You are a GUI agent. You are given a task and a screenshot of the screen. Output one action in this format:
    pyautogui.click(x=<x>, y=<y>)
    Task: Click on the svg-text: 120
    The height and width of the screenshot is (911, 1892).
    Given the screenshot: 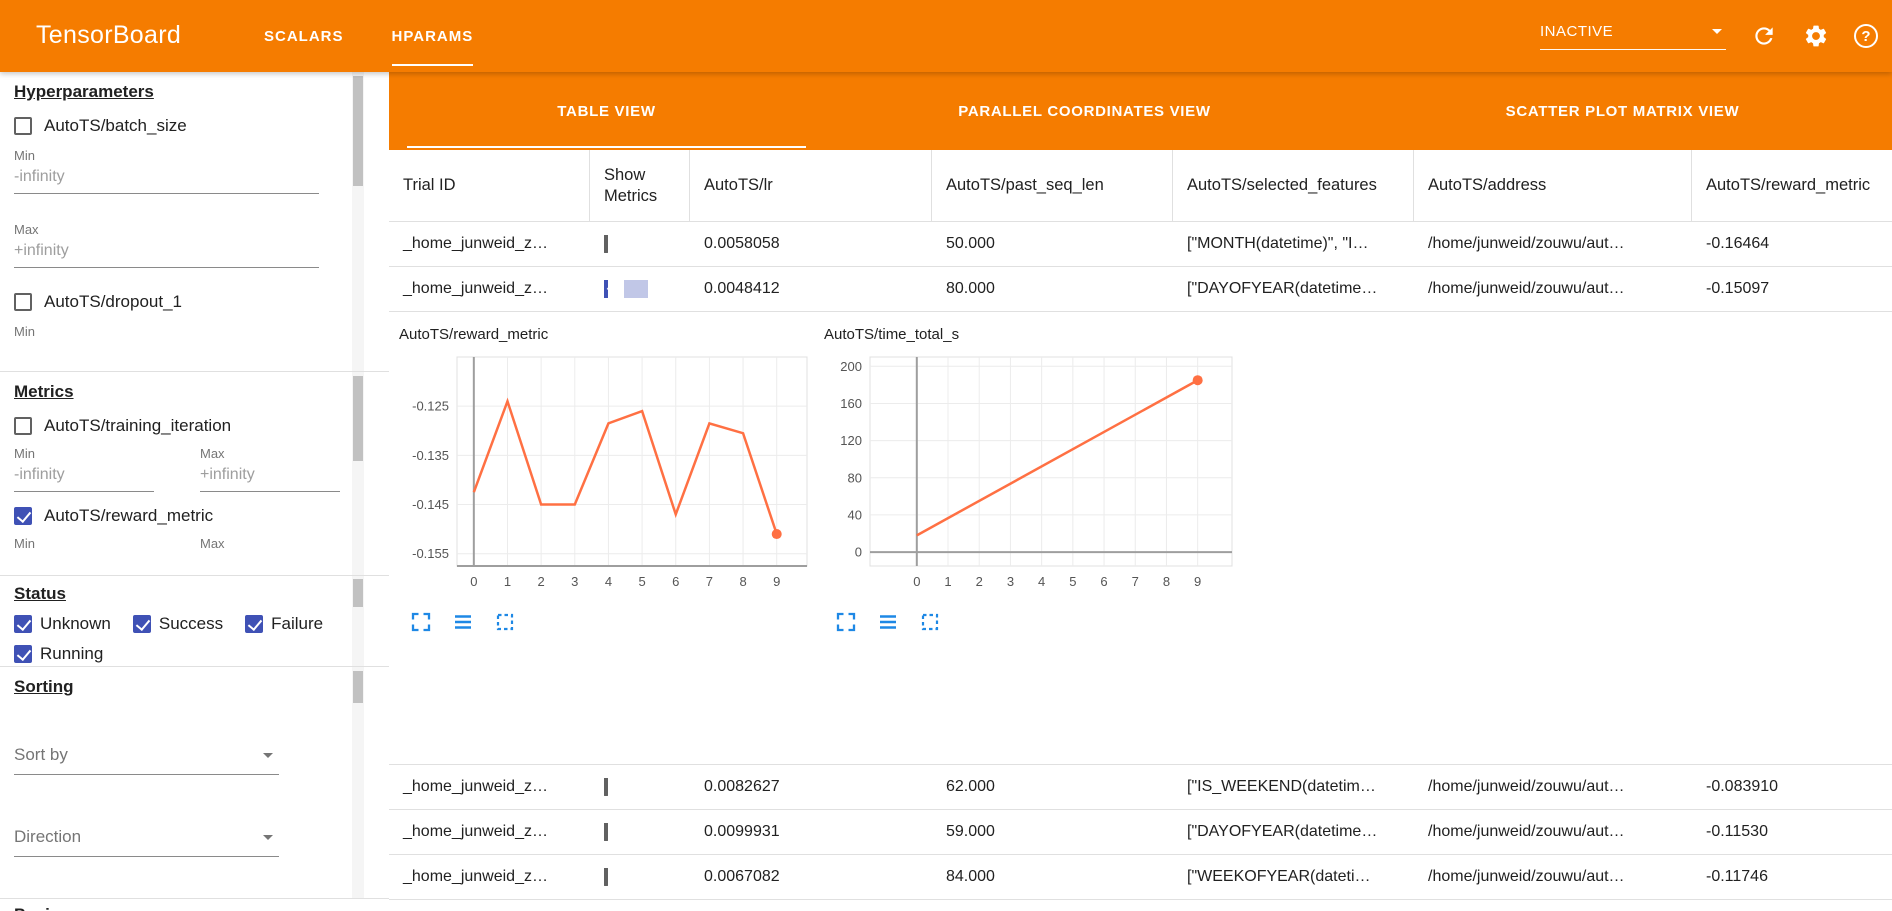 What is the action you would take?
    pyautogui.click(x=851, y=440)
    